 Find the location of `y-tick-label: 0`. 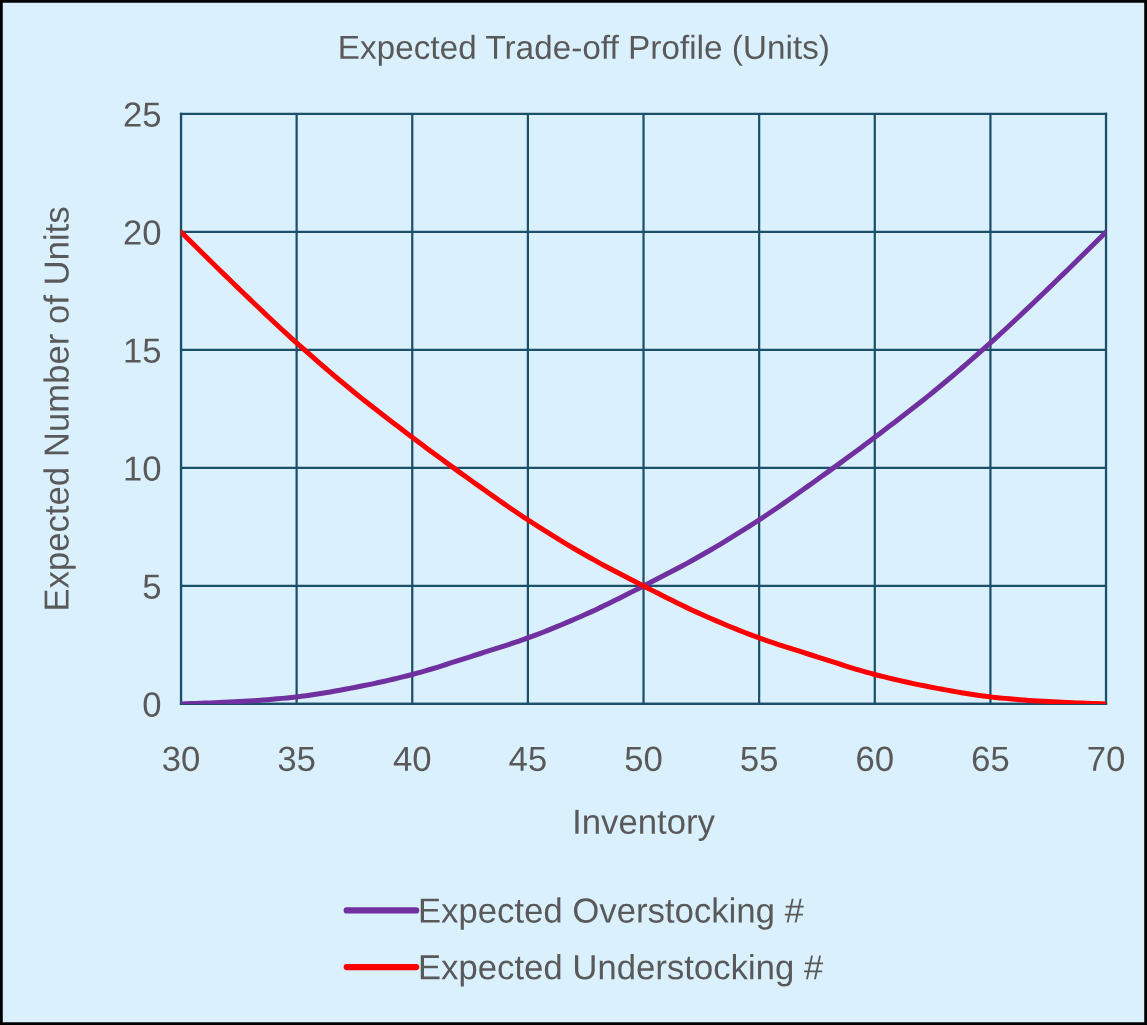

y-tick-label: 0 is located at coordinates (152, 704).